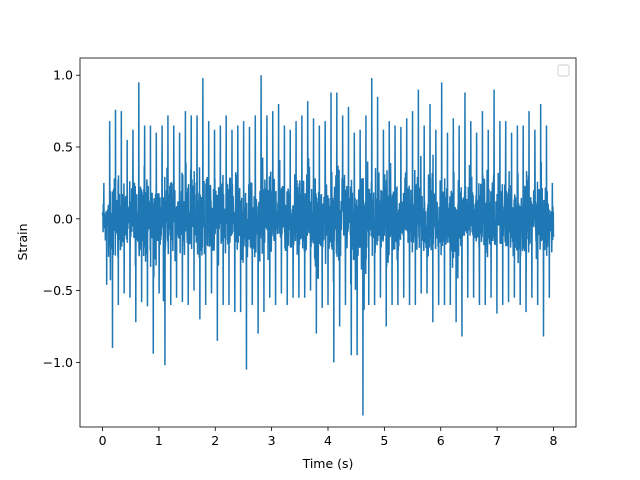 This screenshot has height=480, width=640. I want to click on y-tick-label: −0.5, so click(58, 290).